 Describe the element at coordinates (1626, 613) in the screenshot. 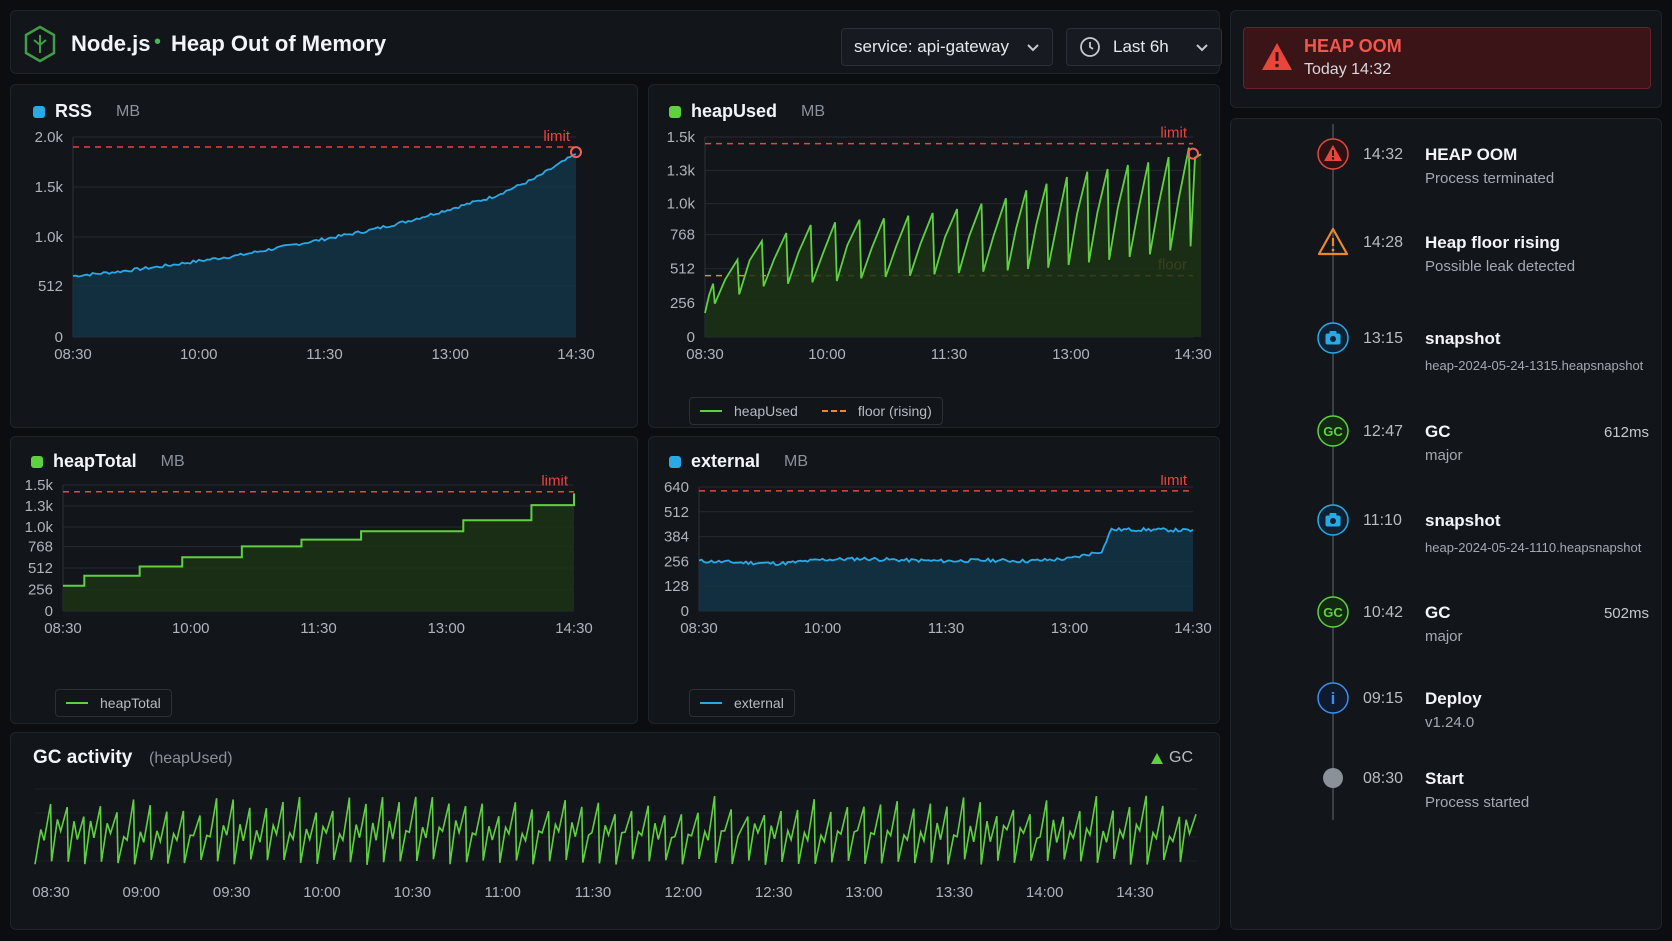

I see `timeline-duration: 502ms` at that location.